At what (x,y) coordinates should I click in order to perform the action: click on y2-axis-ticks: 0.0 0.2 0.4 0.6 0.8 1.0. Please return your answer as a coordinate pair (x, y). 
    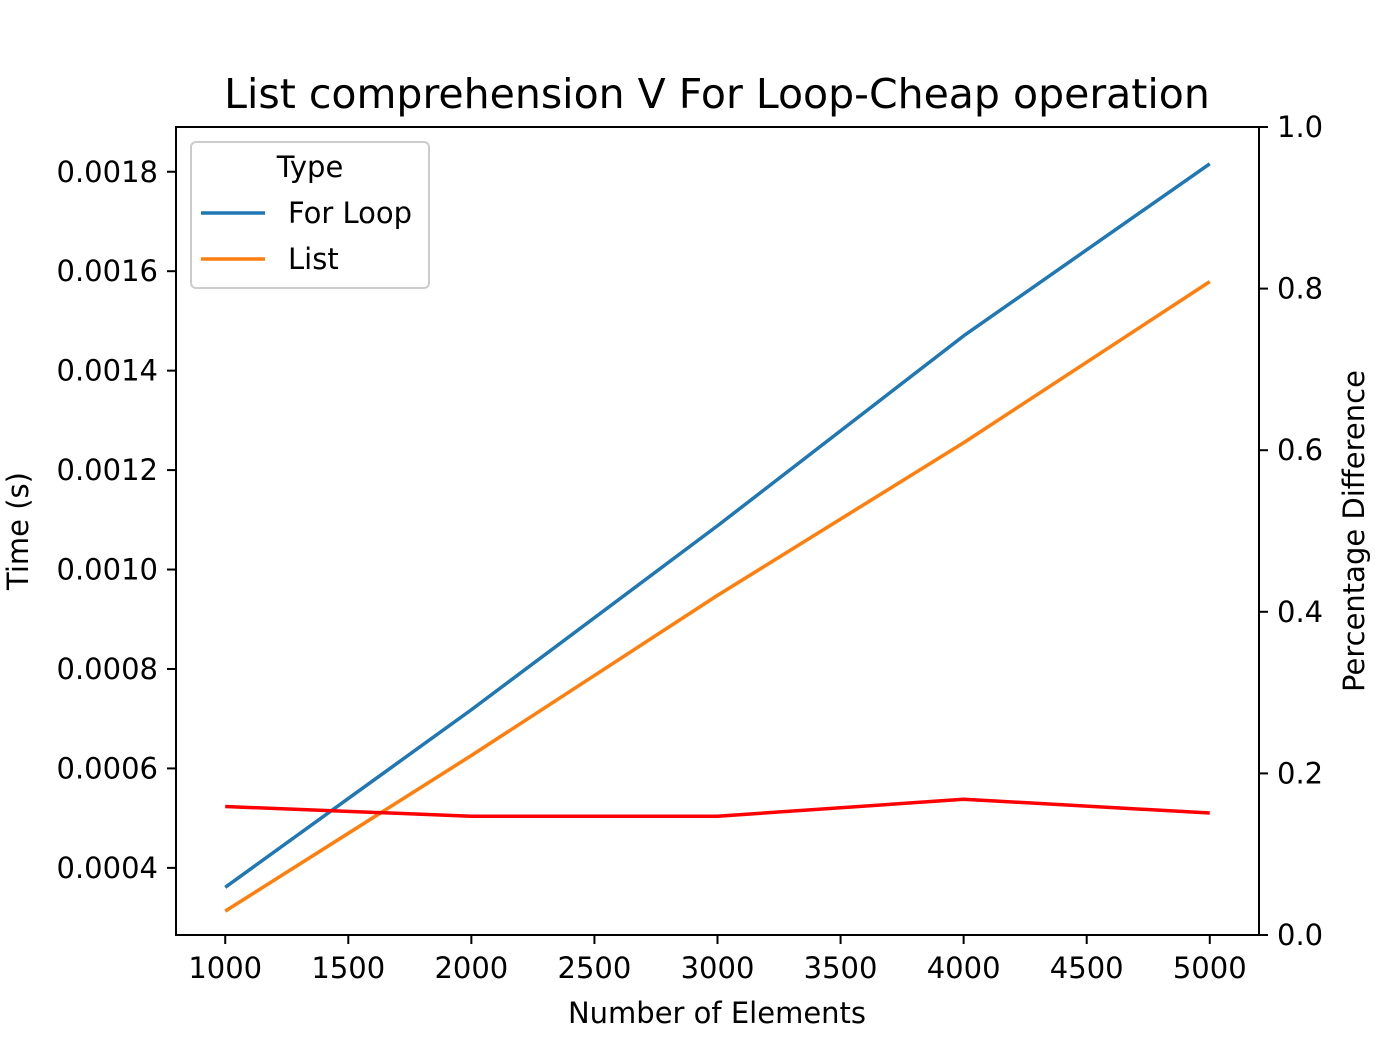
    Looking at the image, I should click on (1291, 531).